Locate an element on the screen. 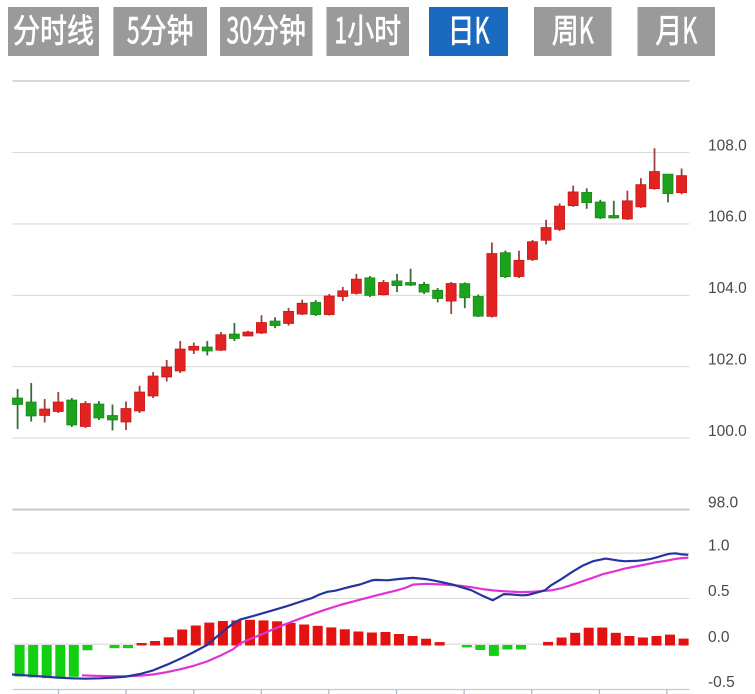  svg-text: 100.0 is located at coordinates (727, 431).